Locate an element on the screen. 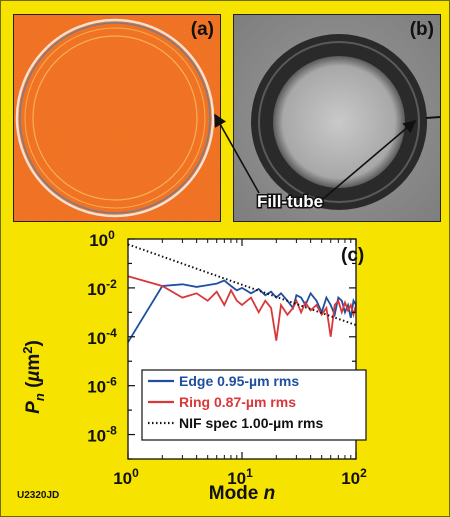  y-tick-label: 10⁻⁴ is located at coordinates (102, 337).